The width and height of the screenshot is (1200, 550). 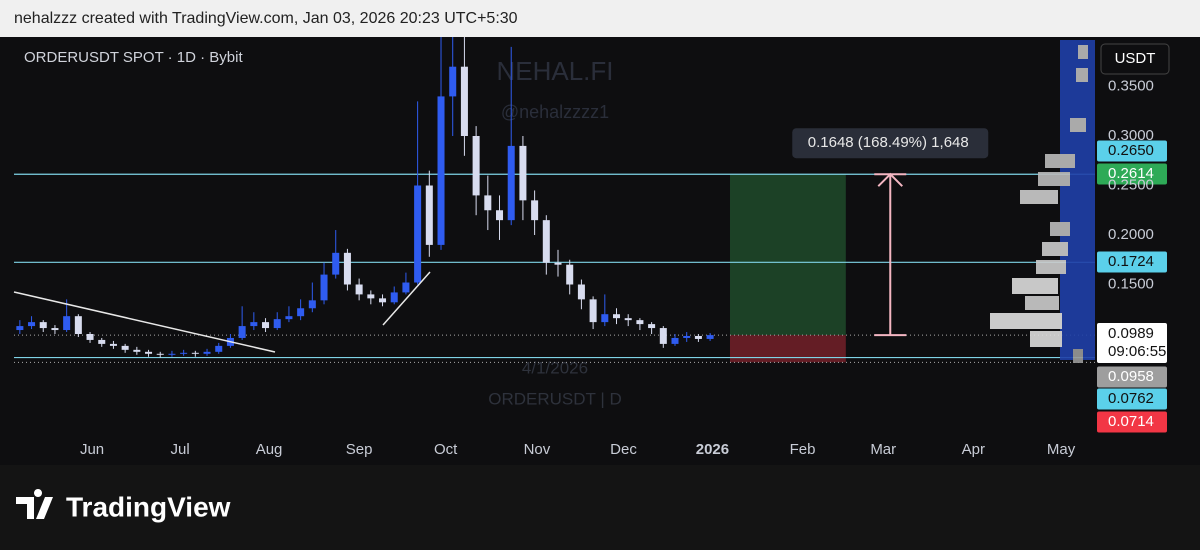 What do you see at coordinates (883, 449) in the screenshot?
I see `x-tick-label: Mar` at bounding box center [883, 449].